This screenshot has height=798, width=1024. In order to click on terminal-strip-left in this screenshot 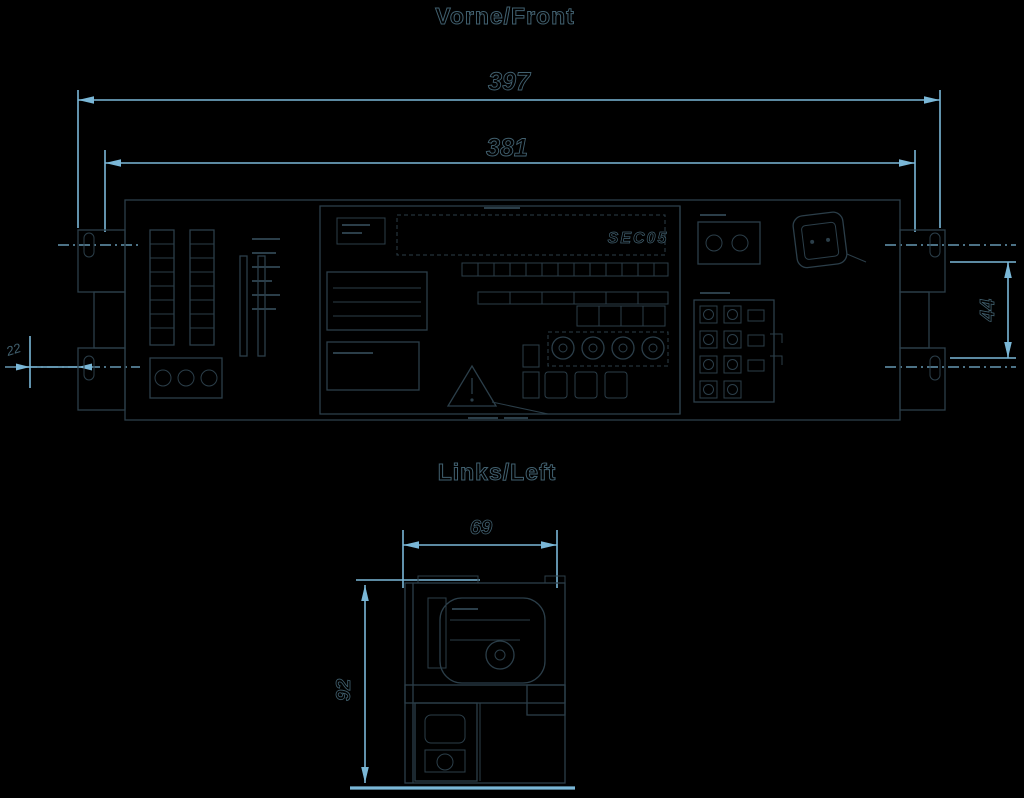, I will do `click(214, 314)`.